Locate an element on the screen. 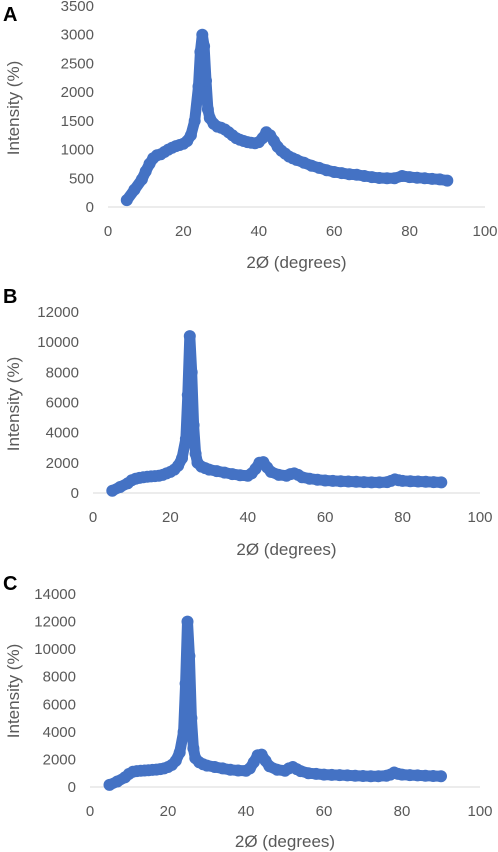 Image resolution: width=498 pixels, height=852 pixels. y-tick-label: 1500 is located at coordinates (77, 121).